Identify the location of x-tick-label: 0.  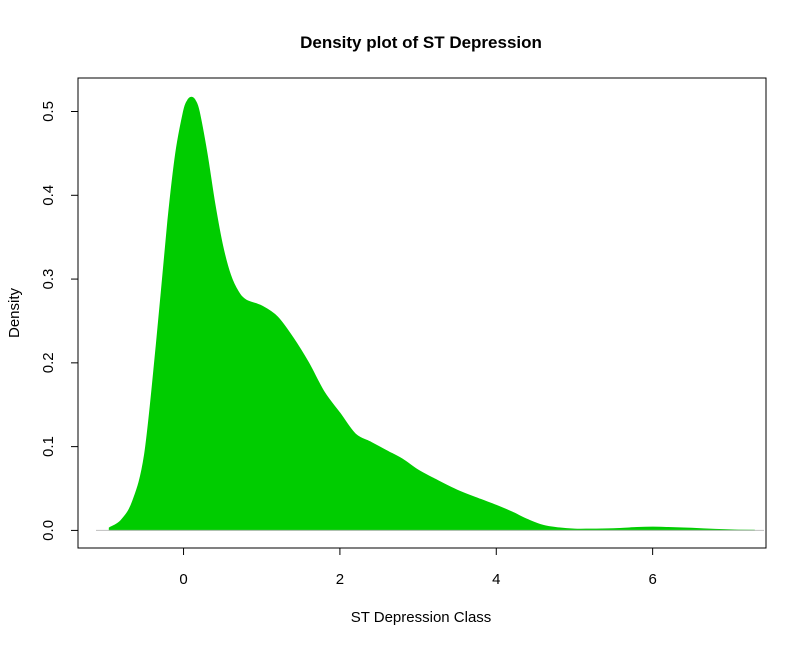
(183, 579).